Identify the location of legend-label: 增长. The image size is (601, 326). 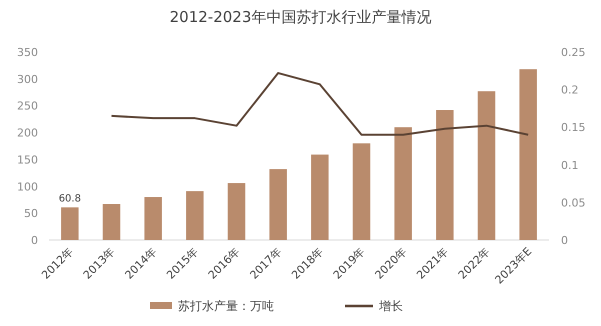
(390, 306).